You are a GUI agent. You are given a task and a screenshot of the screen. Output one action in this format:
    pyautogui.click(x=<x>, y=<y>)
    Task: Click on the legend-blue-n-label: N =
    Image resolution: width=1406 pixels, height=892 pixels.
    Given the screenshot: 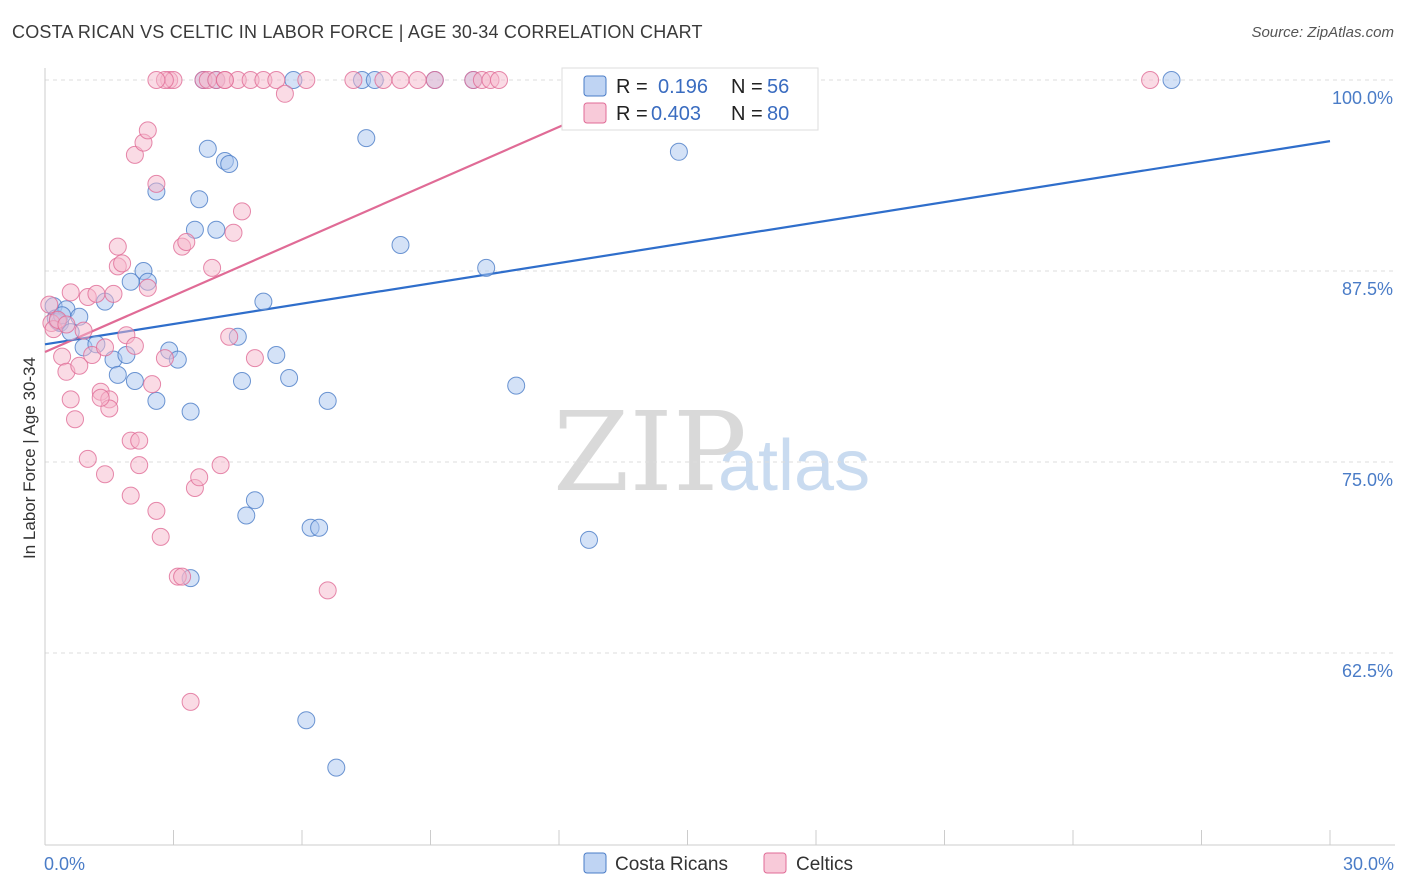 What is the action you would take?
    pyautogui.click(x=747, y=87)
    